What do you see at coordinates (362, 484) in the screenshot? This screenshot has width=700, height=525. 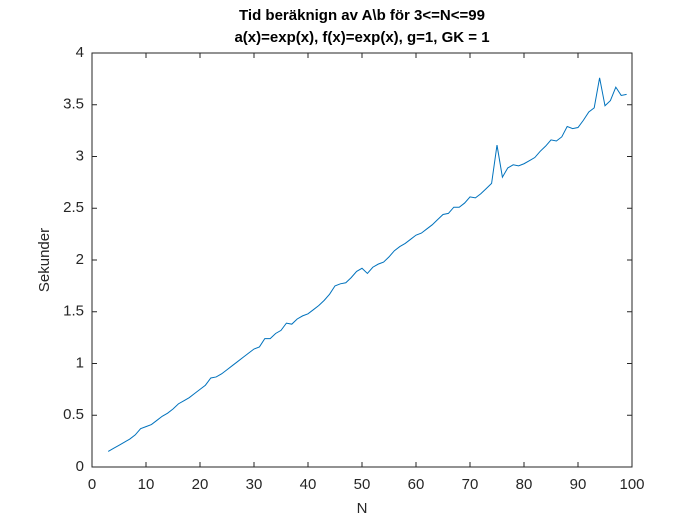 I see `x-tick-label: 50` at bounding box center [362, 484].